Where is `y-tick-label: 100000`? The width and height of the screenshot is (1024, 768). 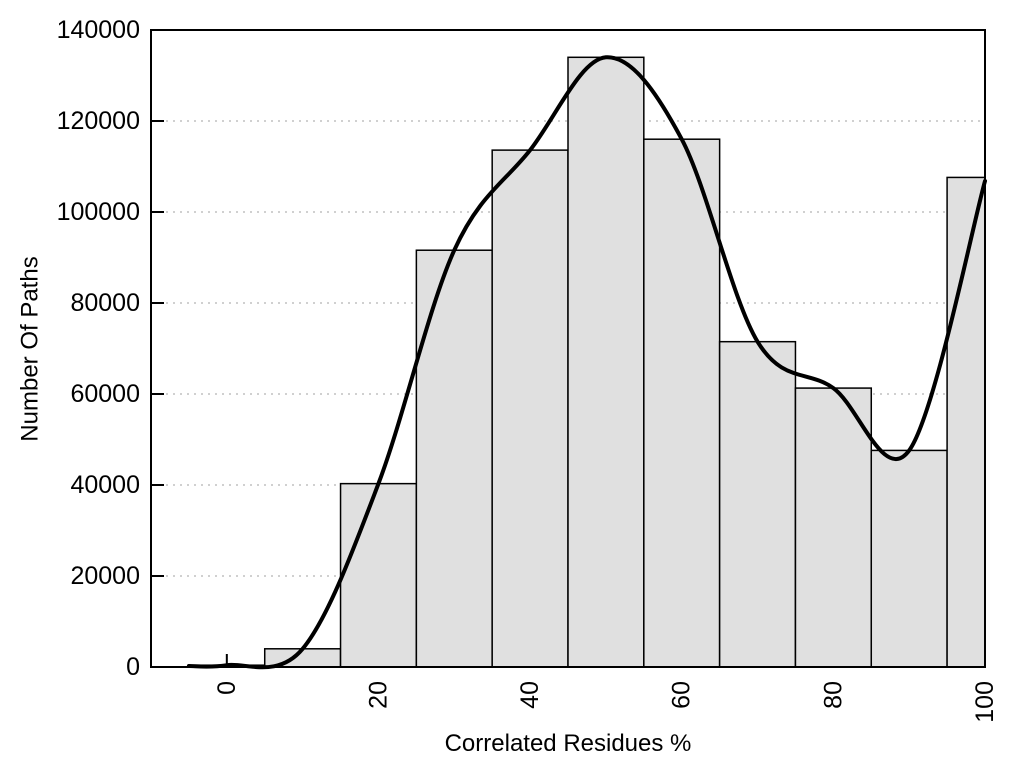 y-tick-label: 100000 is located at coordinates (98, 212).